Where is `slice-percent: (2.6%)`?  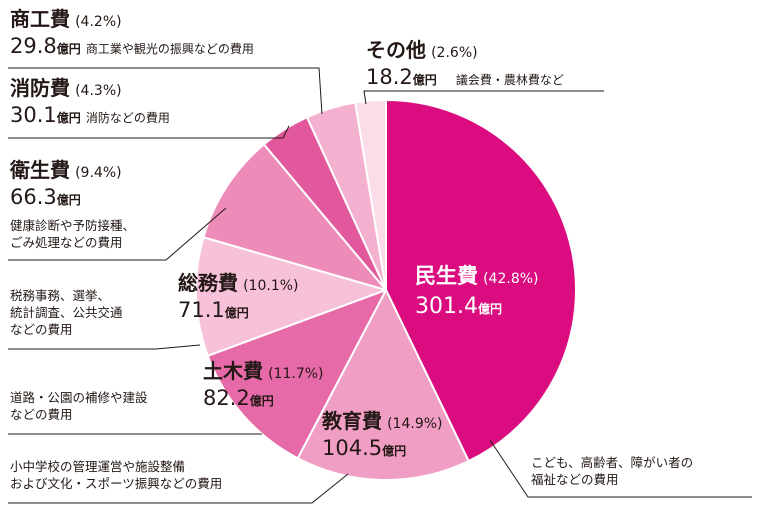
slice-percent: (2.6%) is located at coordinates (454, 53).